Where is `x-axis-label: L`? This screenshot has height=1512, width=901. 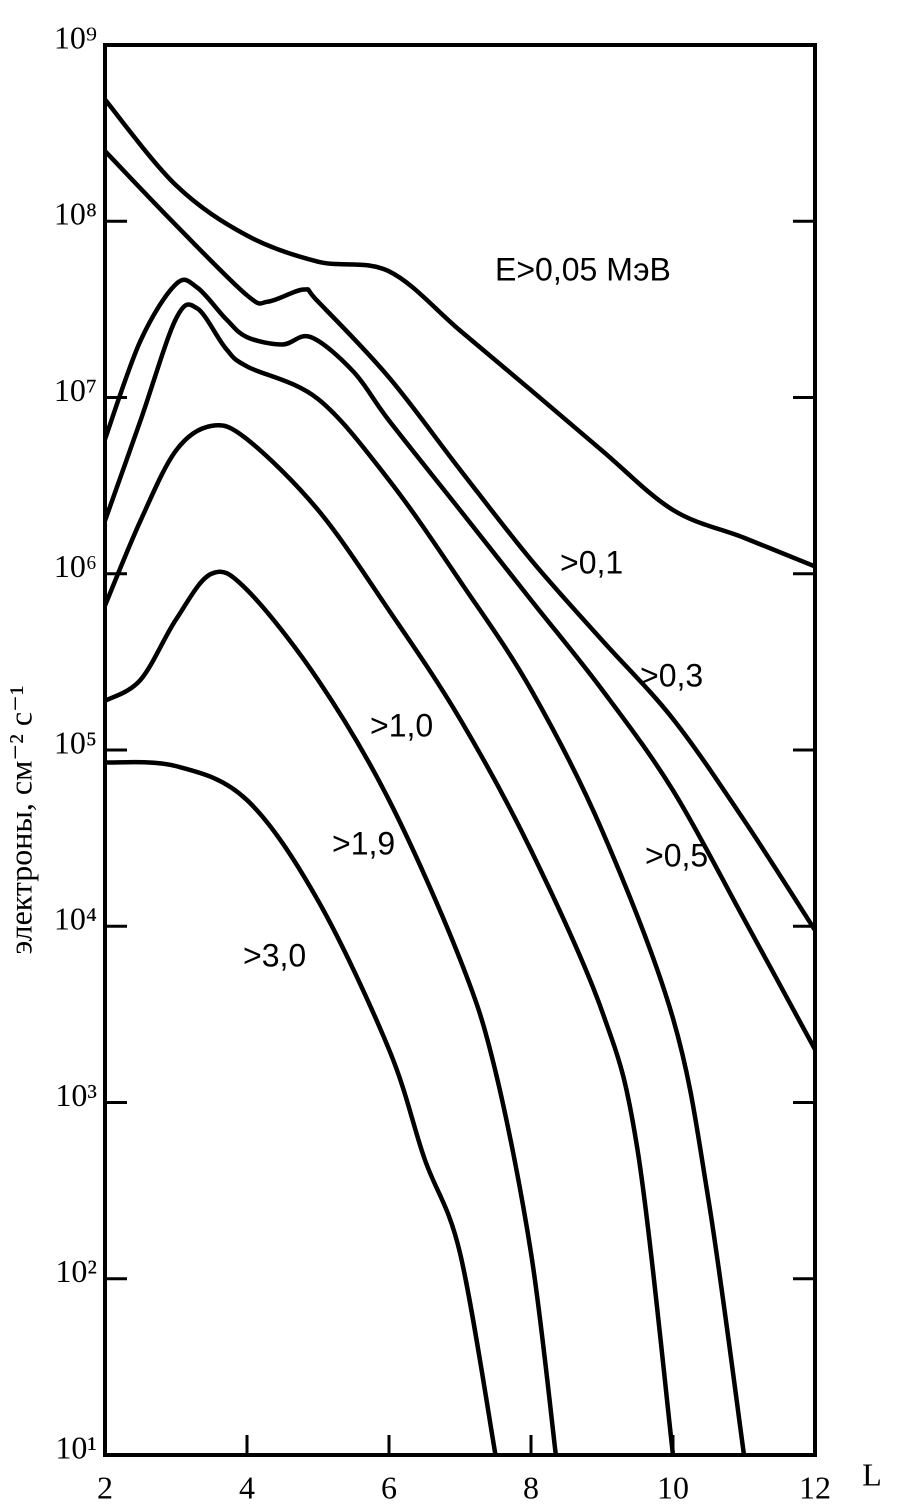 x-axis-label: L is located at coordinates (872, 1474).